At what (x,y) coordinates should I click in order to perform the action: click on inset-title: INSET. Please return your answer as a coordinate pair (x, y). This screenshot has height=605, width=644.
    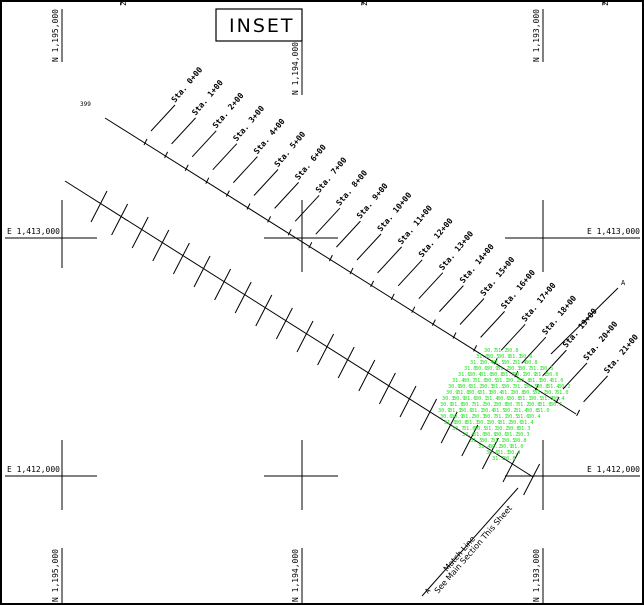
    Looking at the image, I should click on (262, 26).